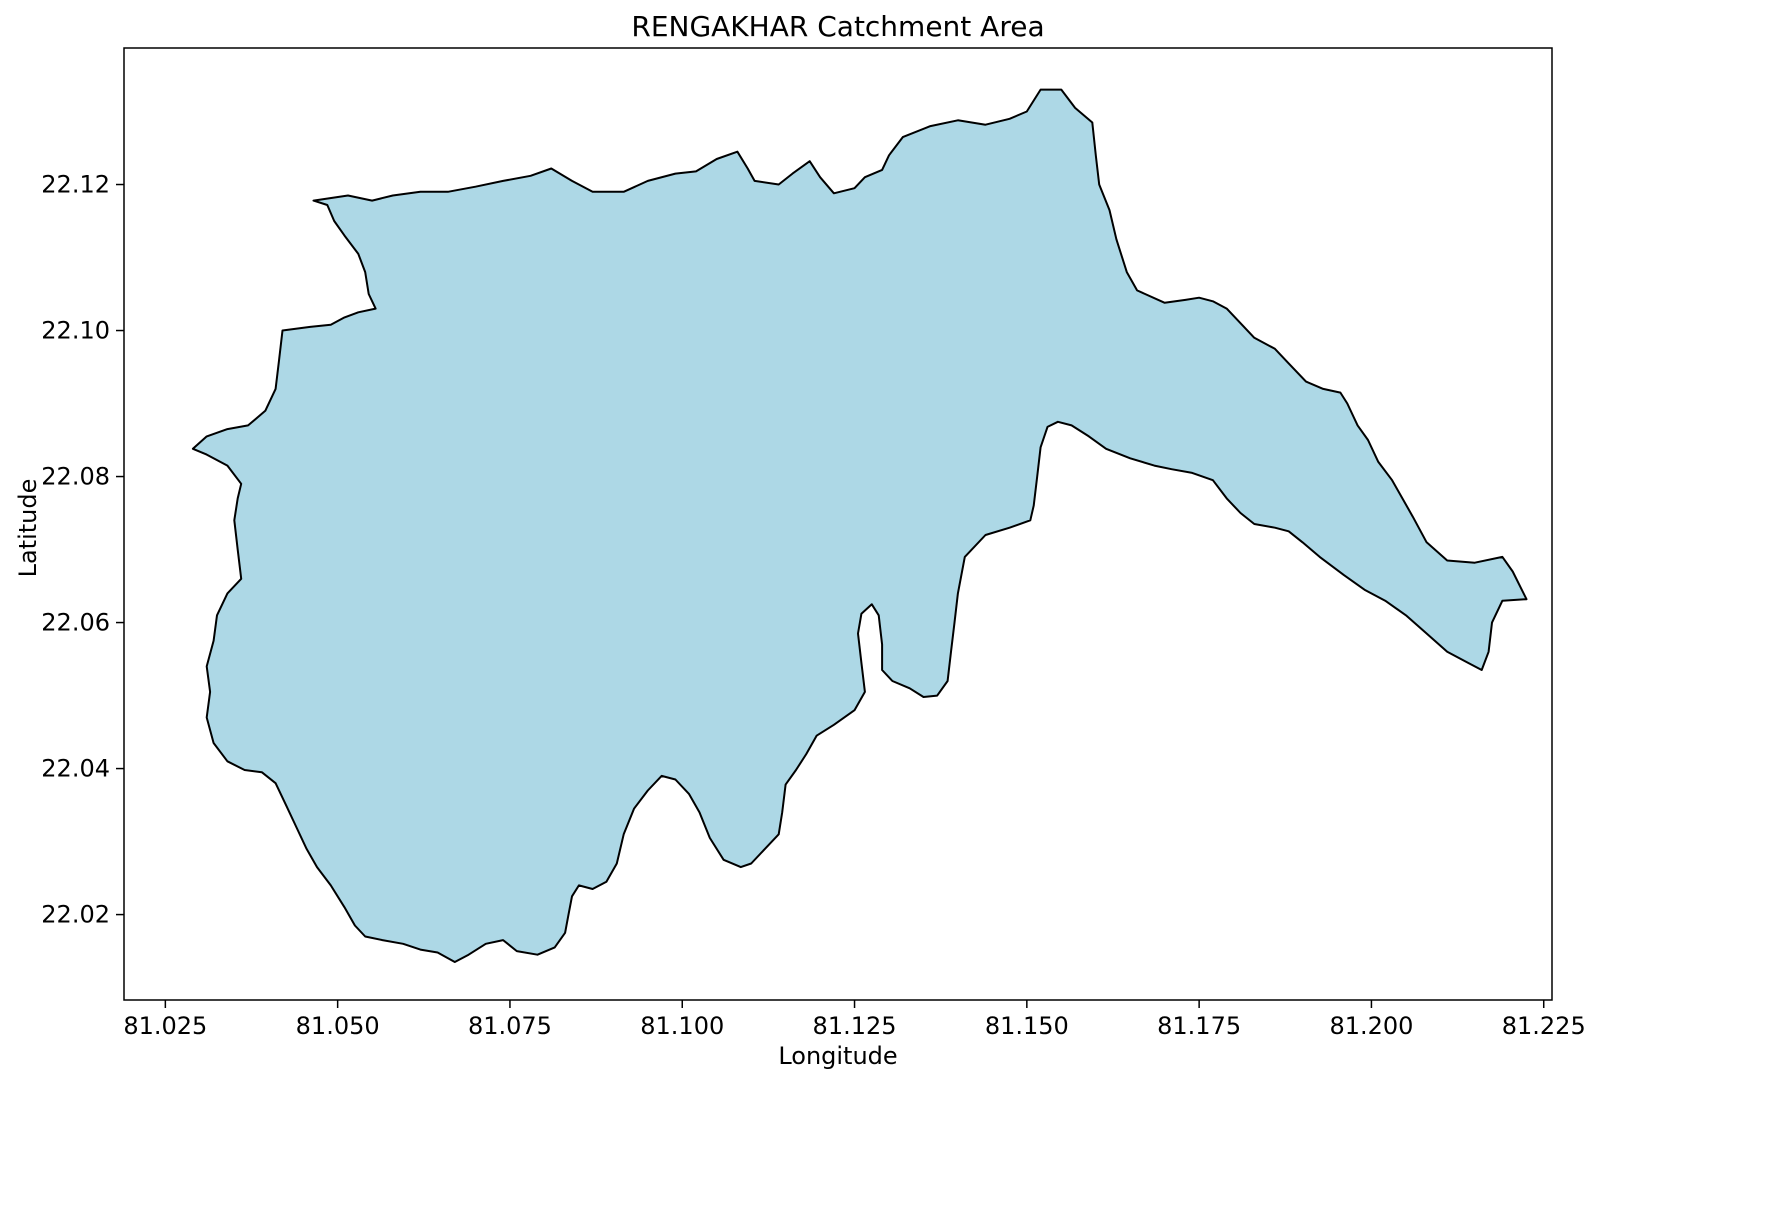 This screenshot has height=1230, width=1781. Describe the element at coordinates (75, 769) in the screenshot. I see `y-tick-label: 22.04` at that location.